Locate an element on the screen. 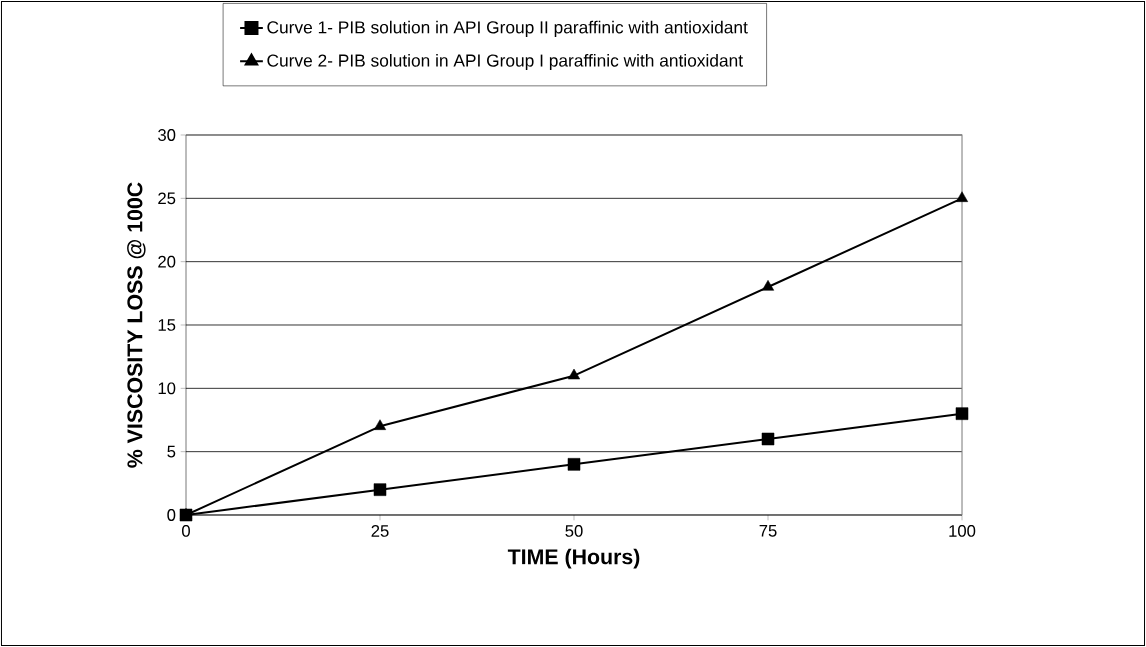 This screenshot has height=647, width=1146. x-axis-title: TIME (Hours) is located at coordinates (573, 558).